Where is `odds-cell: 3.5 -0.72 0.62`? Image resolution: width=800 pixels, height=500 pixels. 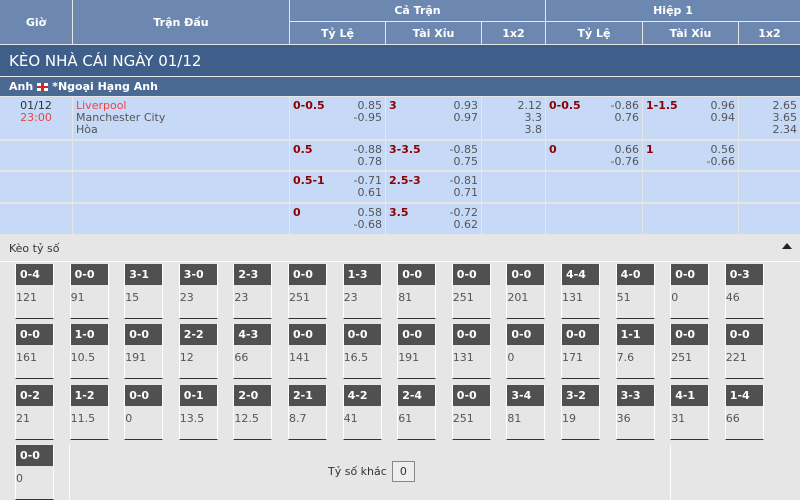
odds-cell: 3.5 -0.72 0.62 is located at coordinates (433, 219).